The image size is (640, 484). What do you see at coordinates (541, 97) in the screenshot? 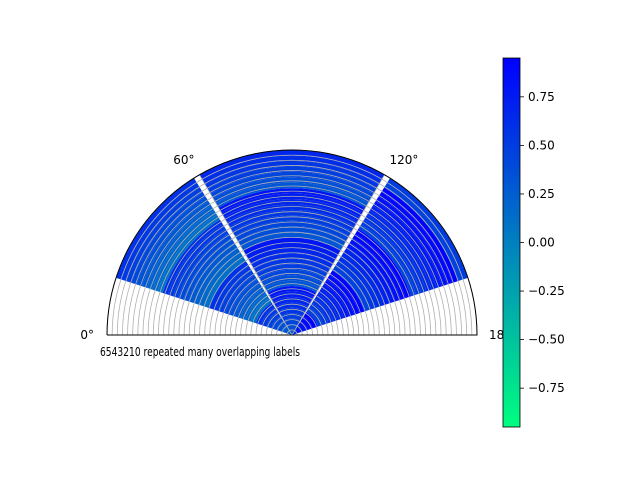
I see `colorbar-tick-label: 0.75` at bounding box center [541, 97].